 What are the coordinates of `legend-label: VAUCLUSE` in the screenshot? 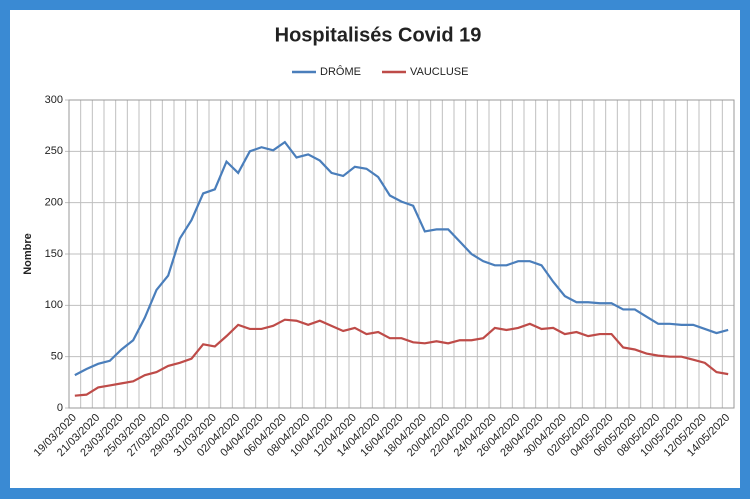 It's located at (439, 72).